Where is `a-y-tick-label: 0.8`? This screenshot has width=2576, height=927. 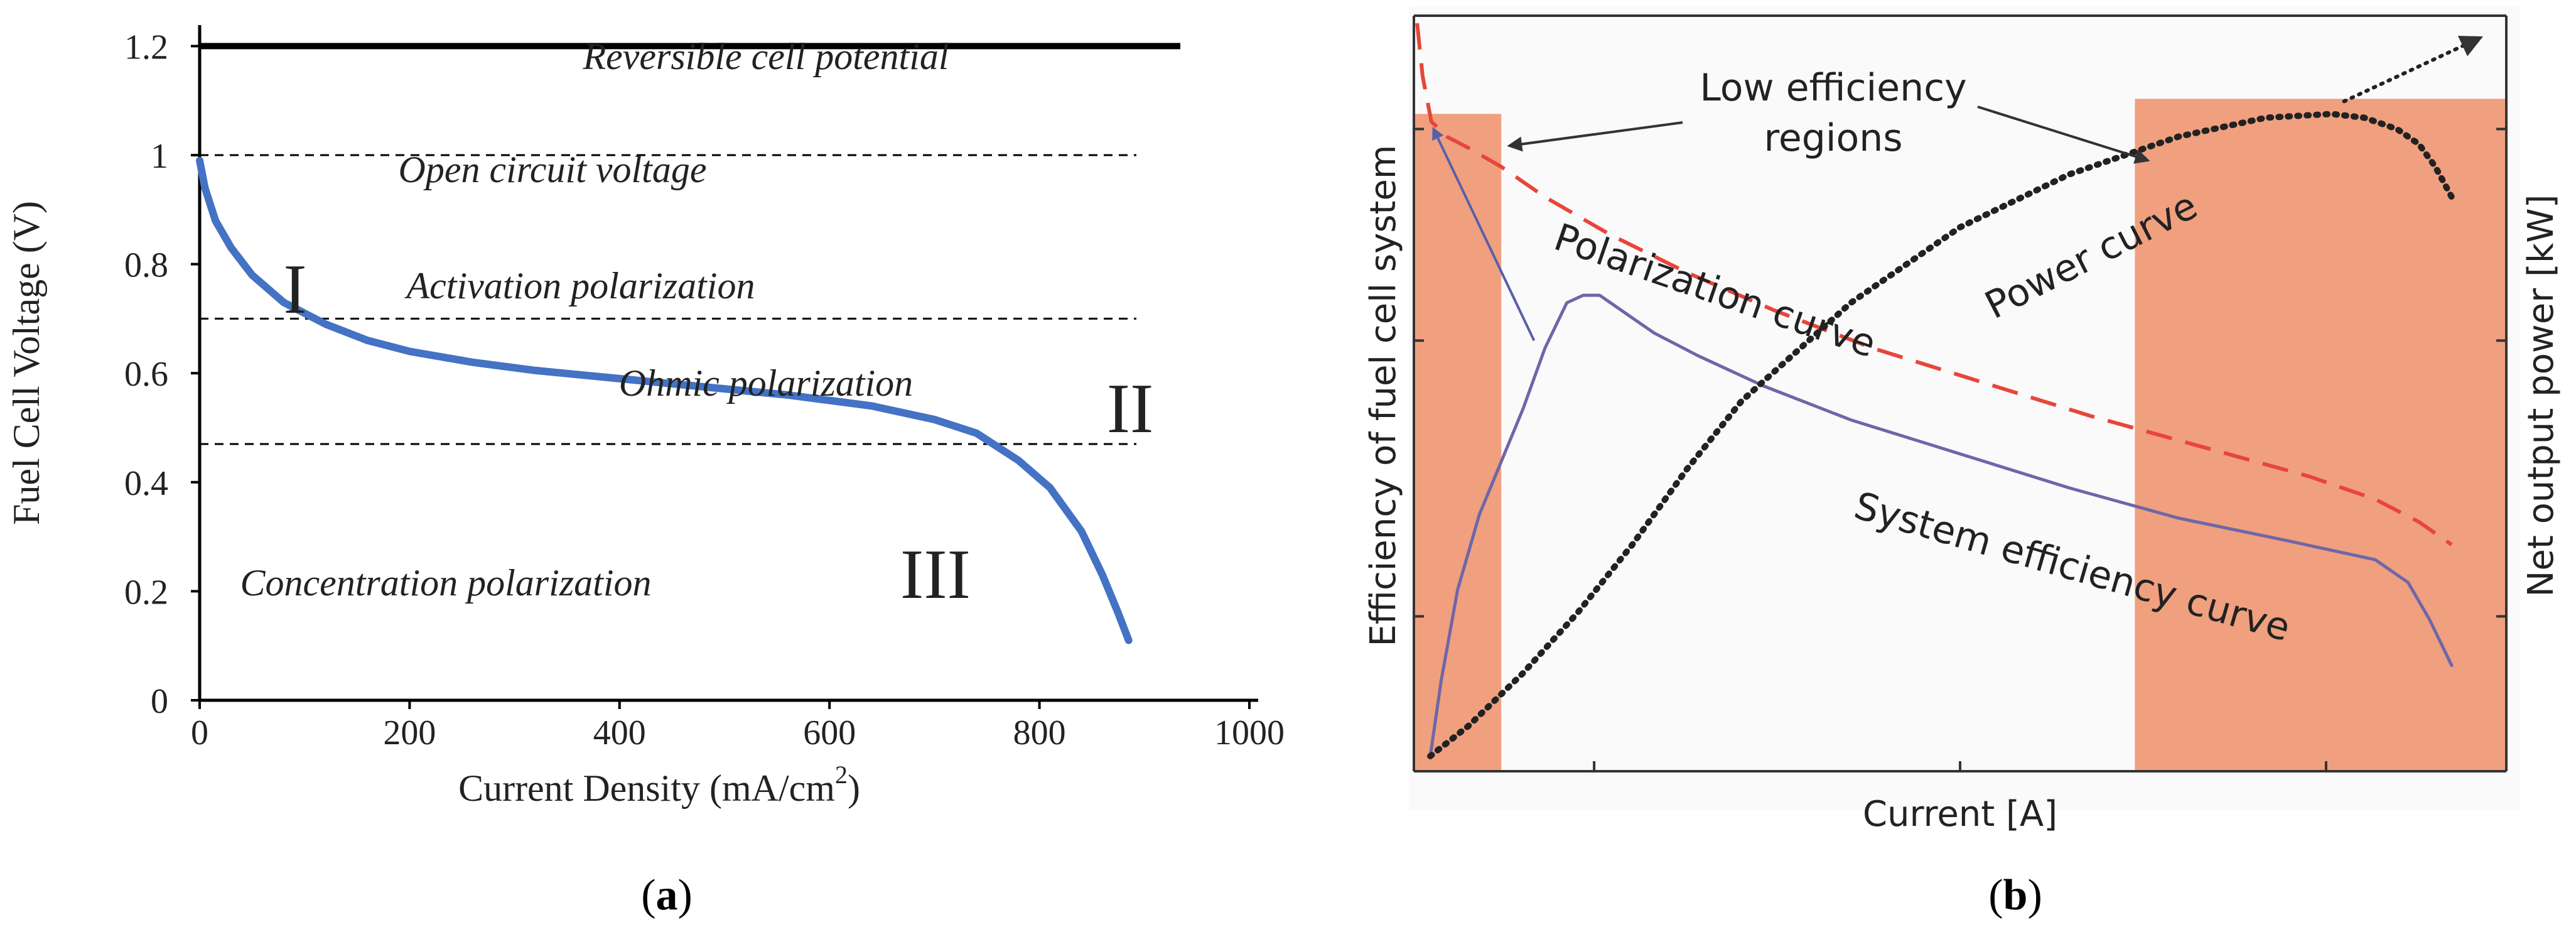 a-y-tick-label: 0.8 is located at coordinates (146, 265).